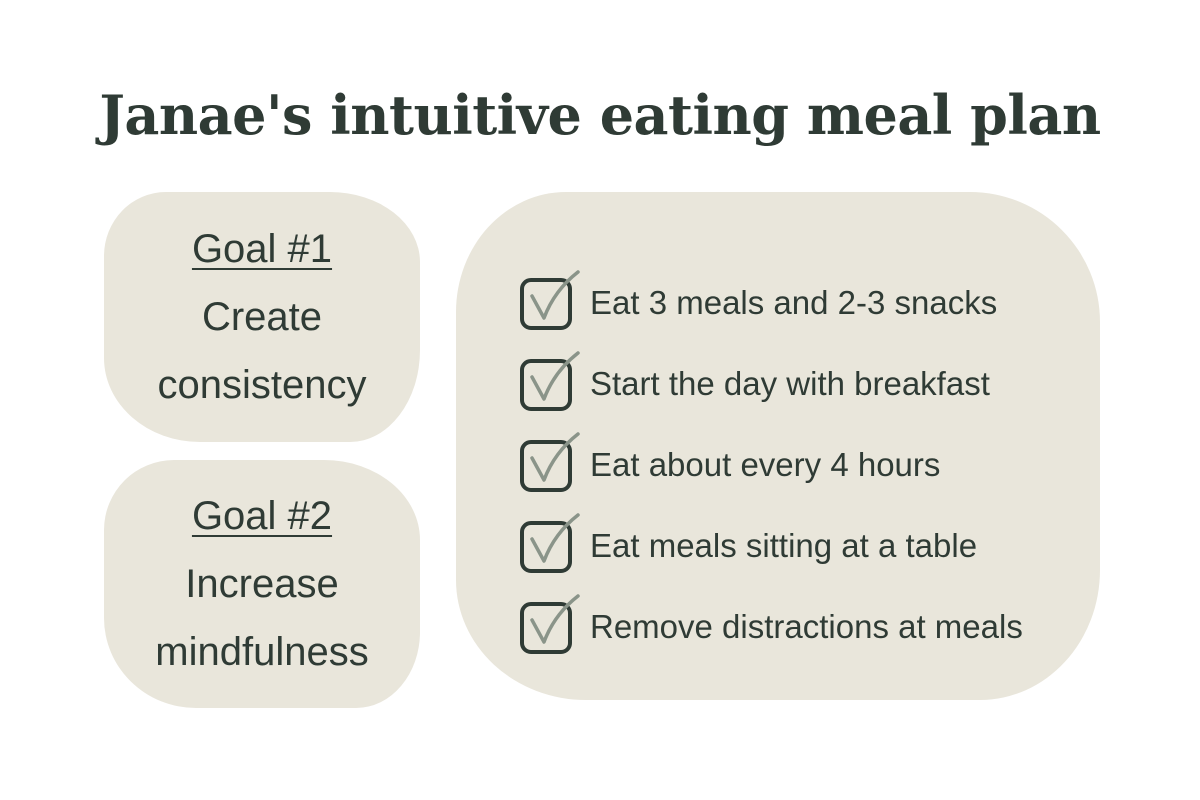 This screenshot has width=1200, height=800. What do you see at coordinates (765, 464) in the screenshot?
I see `checklist-item-label: Eat about every 4 hours` at bounding box center [765, 464].